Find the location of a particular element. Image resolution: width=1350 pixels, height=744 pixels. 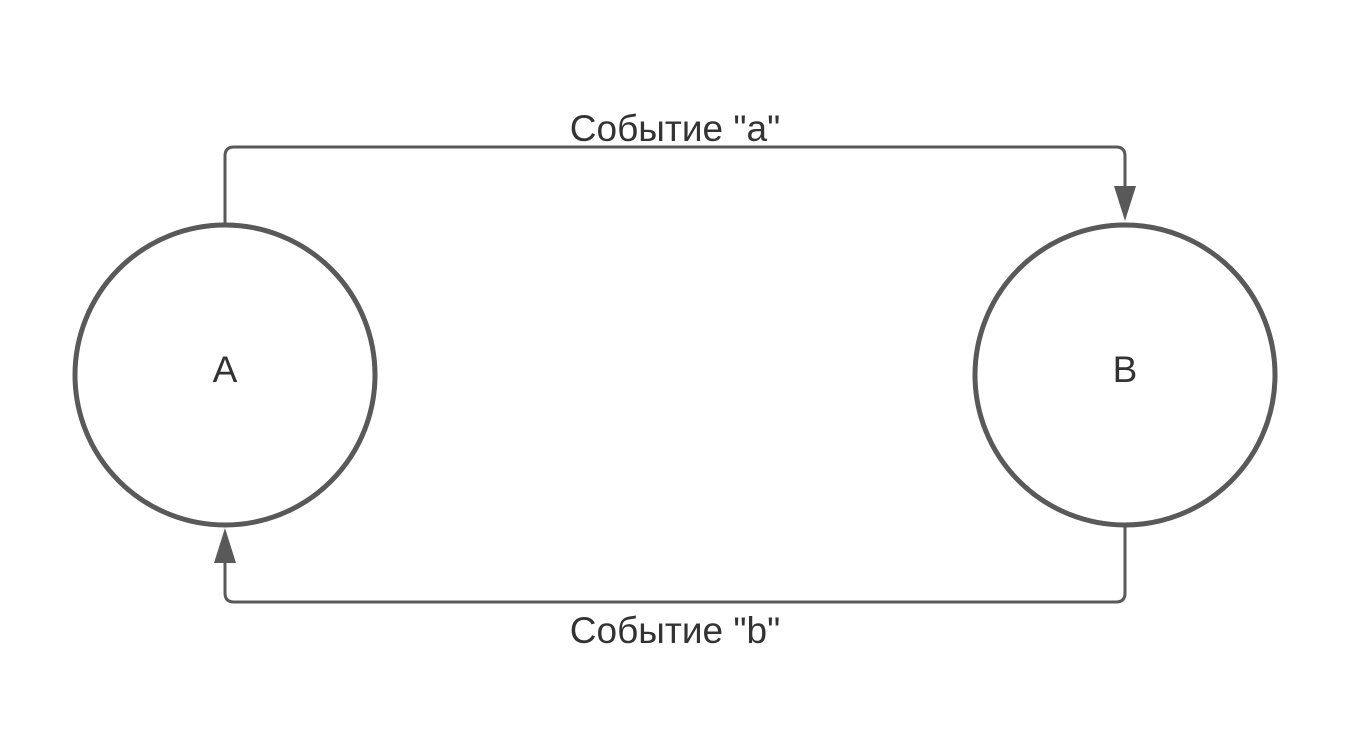

transition-b-to-a-edge is located at coordinates (675, 565).